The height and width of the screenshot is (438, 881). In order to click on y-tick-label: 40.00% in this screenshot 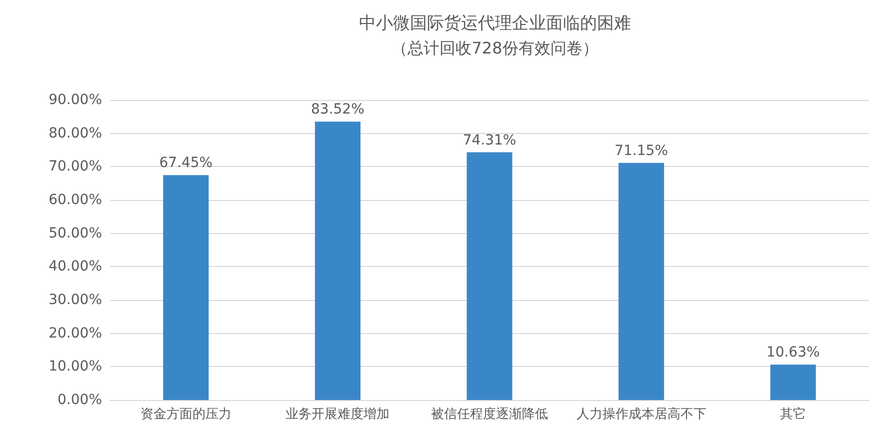, I will do `click(75, 266)`.